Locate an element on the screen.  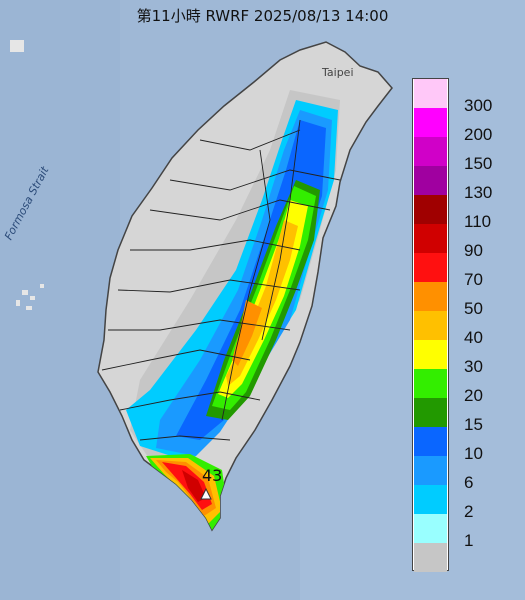
taipei-label: Taipei is located at coordinates (338, 72).